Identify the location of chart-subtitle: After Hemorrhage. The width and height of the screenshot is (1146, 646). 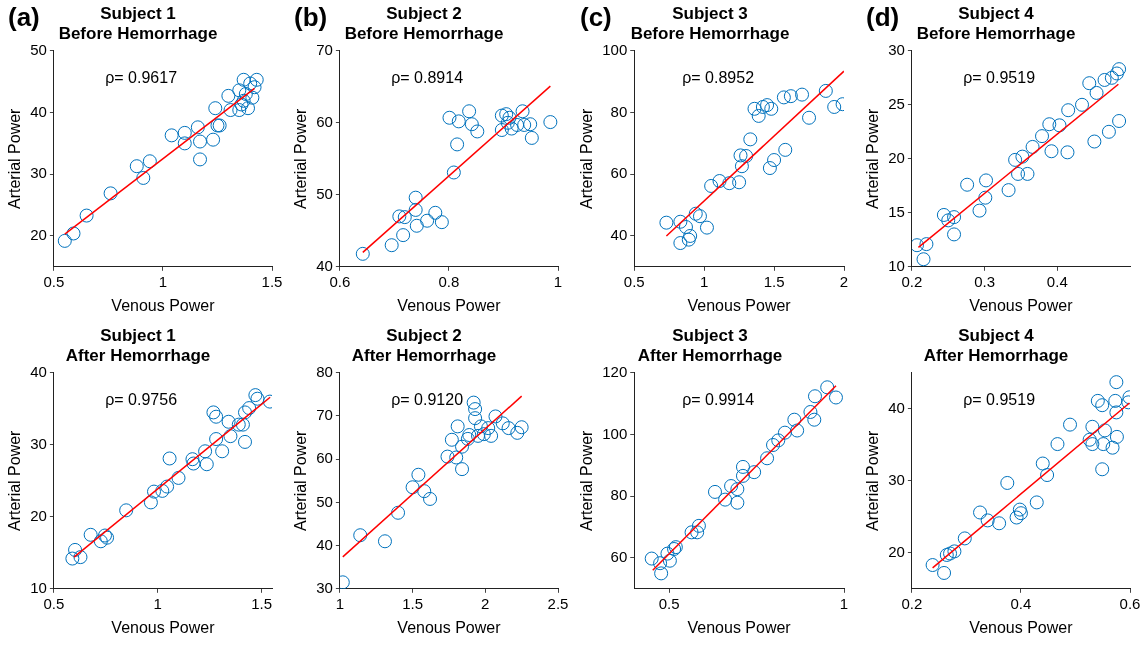
(424, 356).